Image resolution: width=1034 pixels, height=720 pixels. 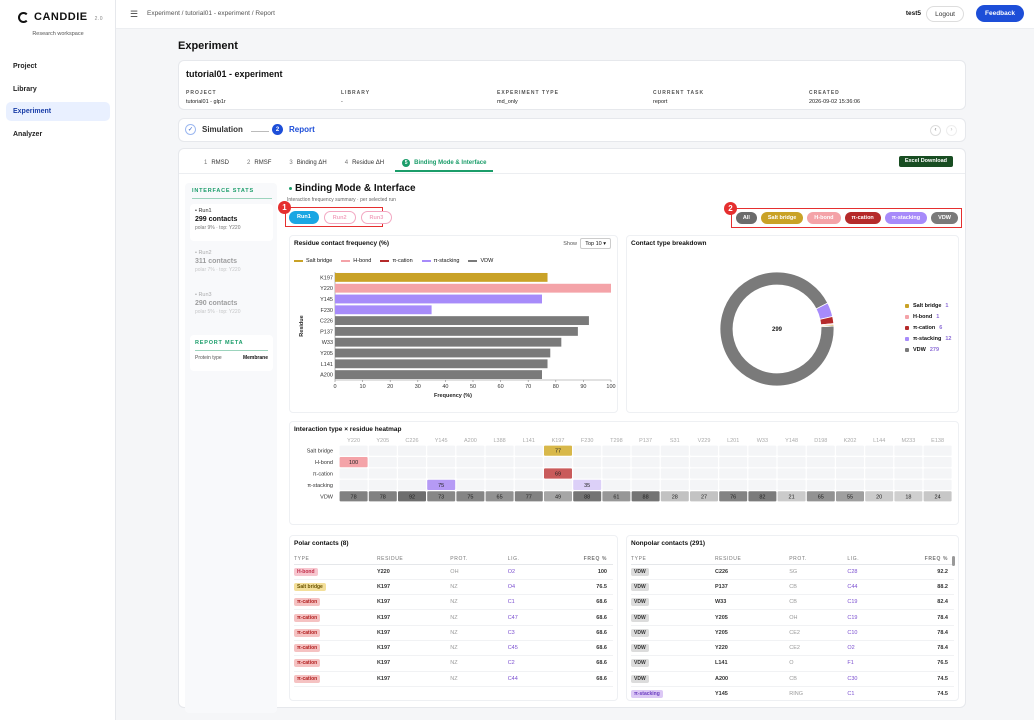 What do you see at coordinates (792, 633) in the screenshot?
I see `table-row: VDW Y205 CE2 C10 78.4` at bounding box center [792, 633].